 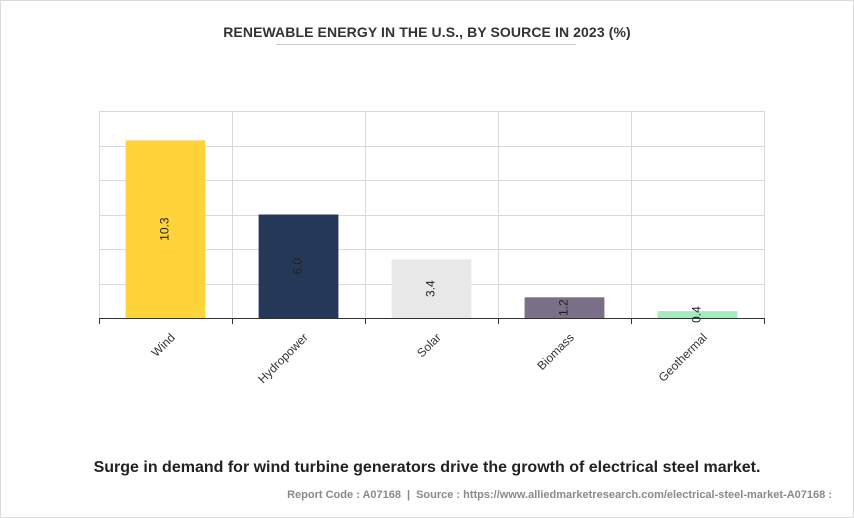 What do you see at coordinates (426, 44) in the screenshot?
I see `title-underline` at bounding box center [426, 44].